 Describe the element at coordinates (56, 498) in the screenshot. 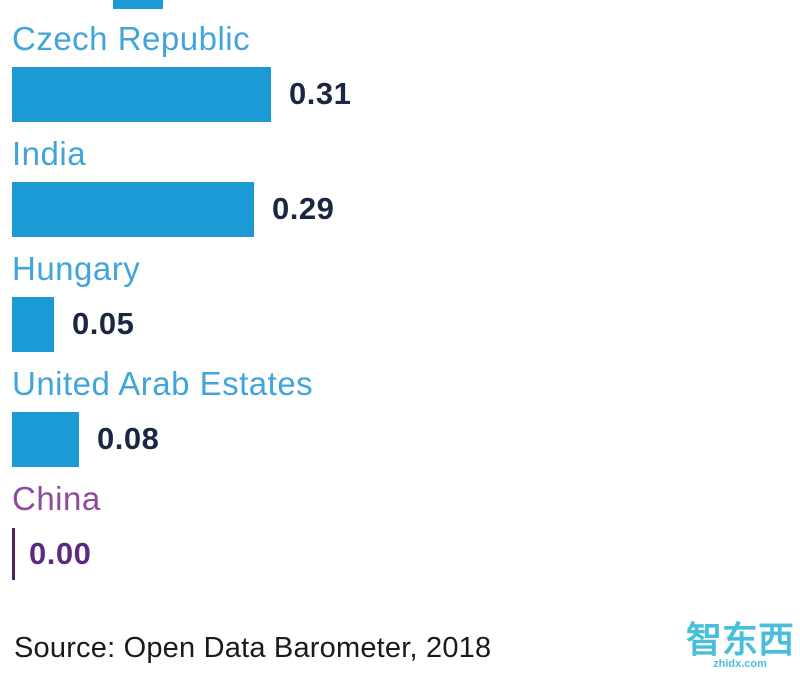

I see `category-label: China` at that location.